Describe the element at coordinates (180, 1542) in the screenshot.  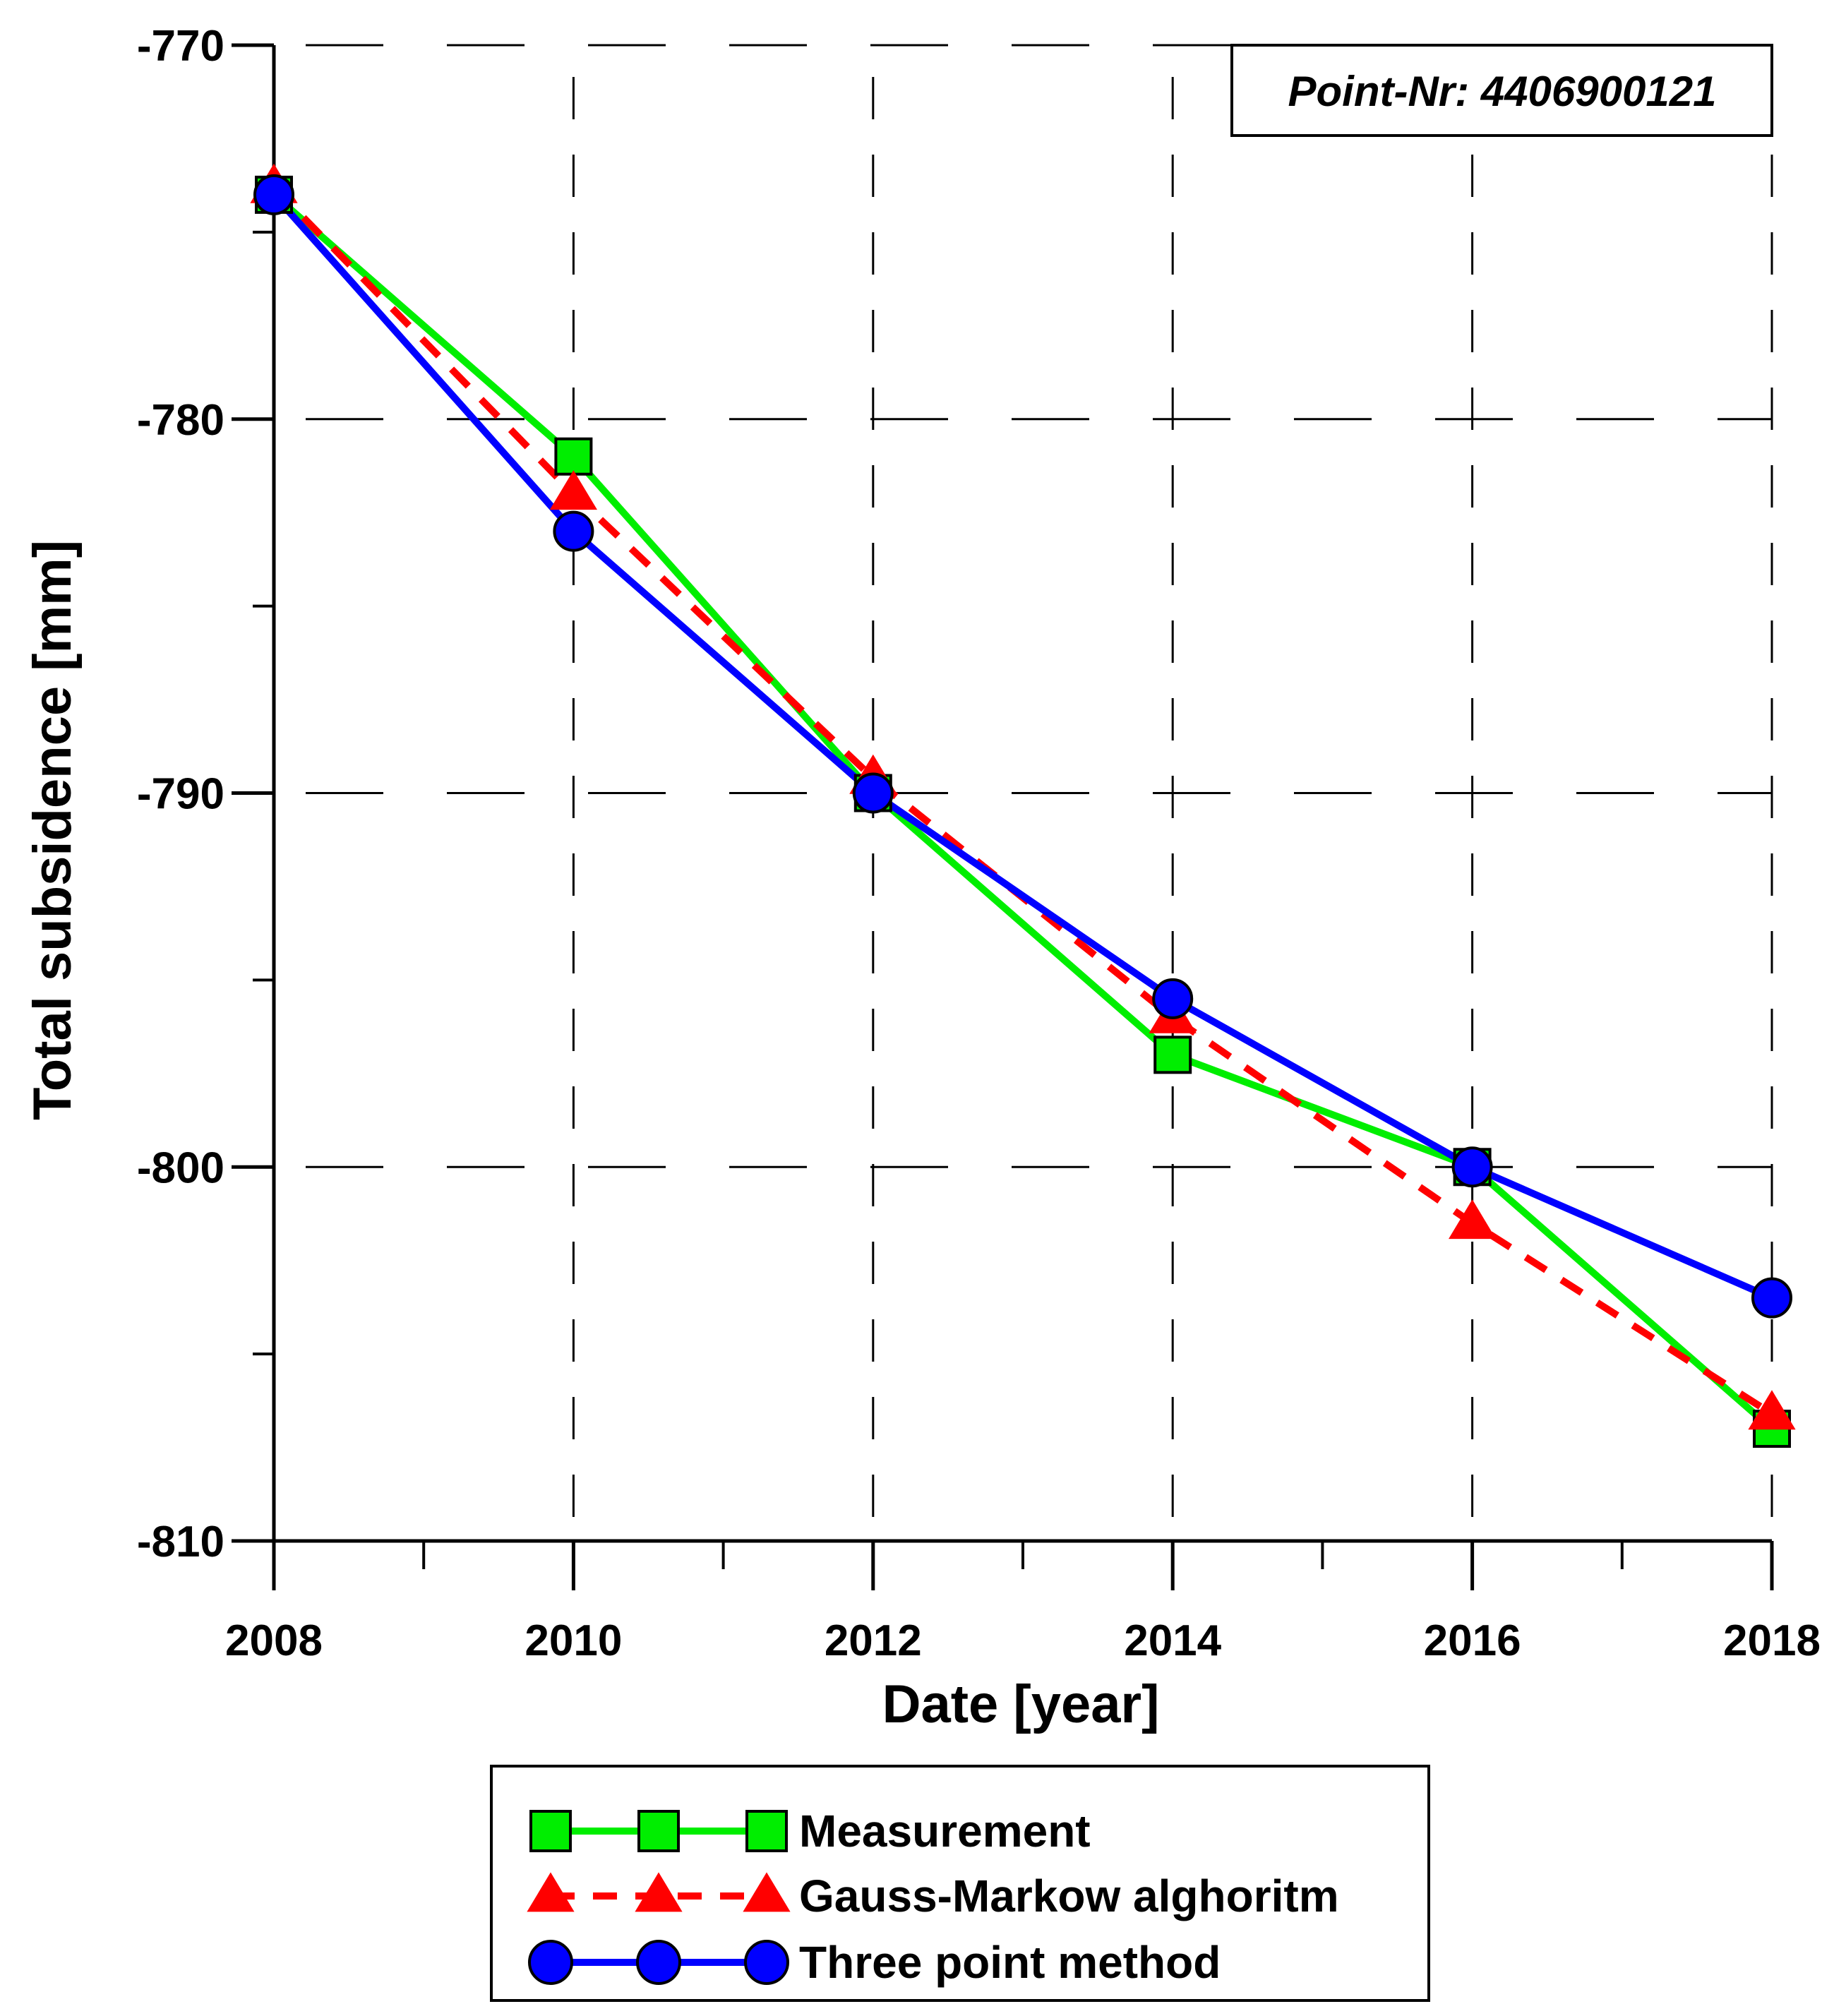
I see `y-tick-label: -810` at that location.